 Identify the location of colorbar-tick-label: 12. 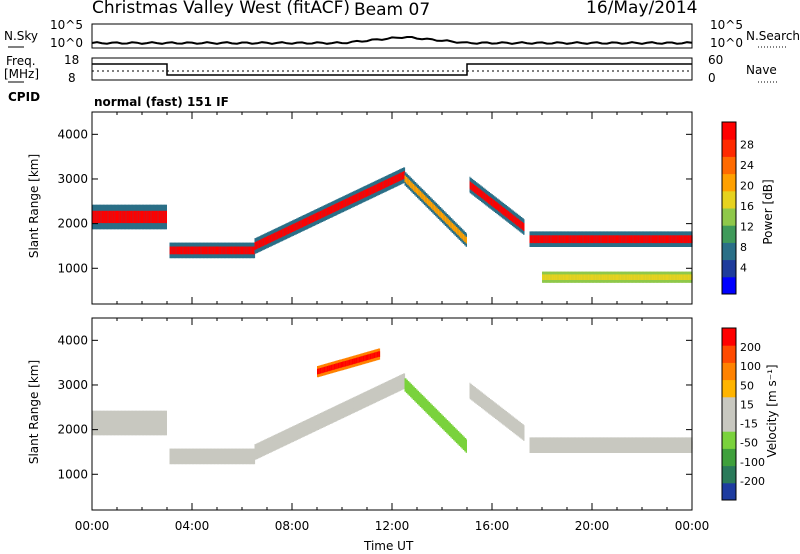
(747, 227).